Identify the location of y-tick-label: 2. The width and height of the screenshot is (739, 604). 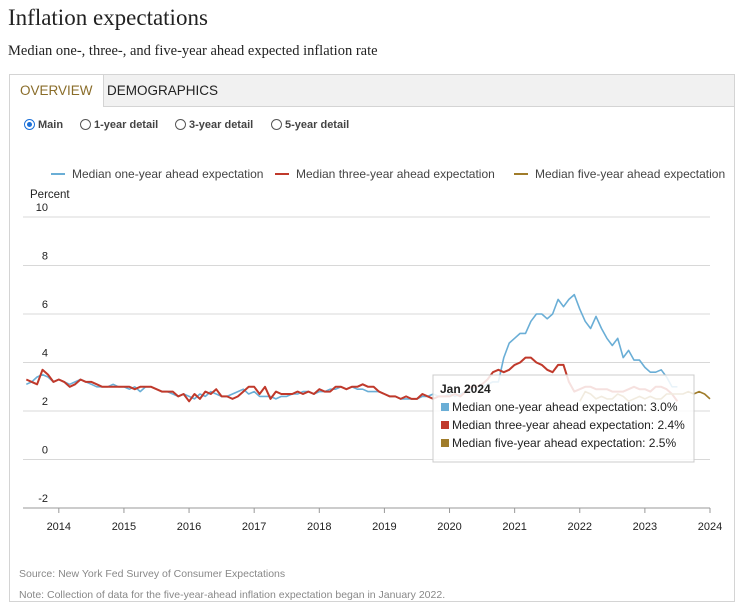
(45, 402).